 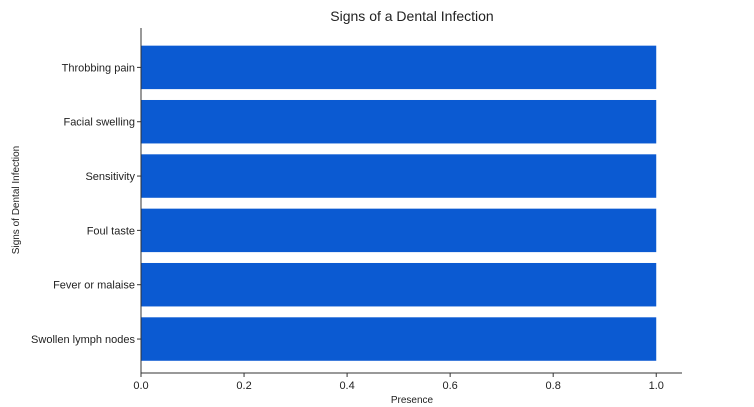 I want to click on y-tick-label: Sensitivity, so click(x=110, y=177).